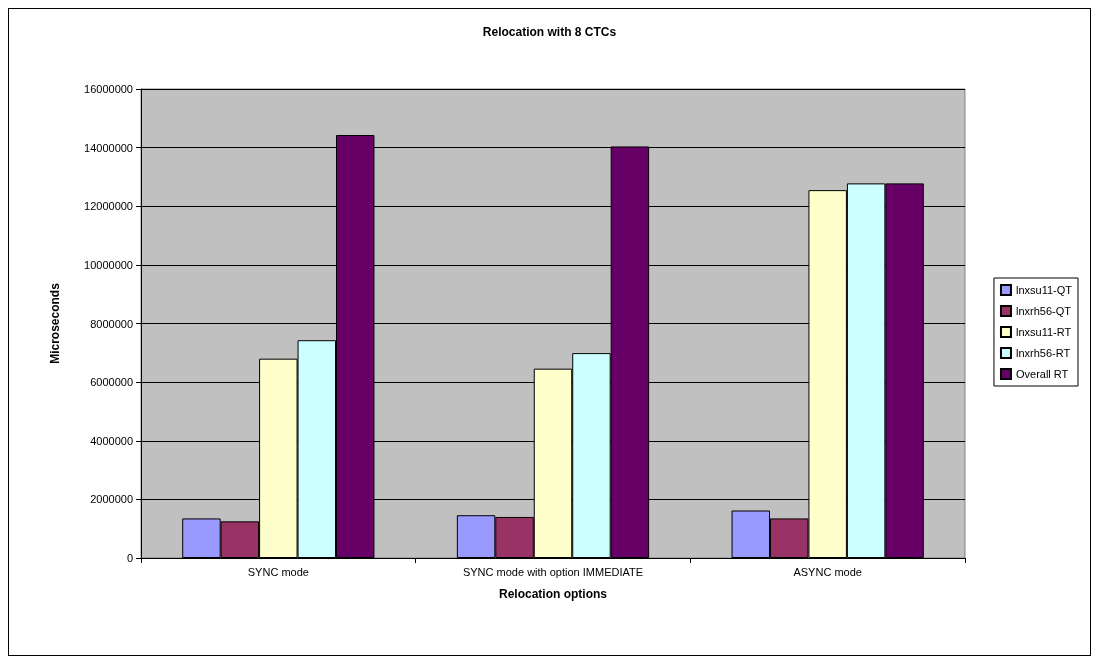 The image size is (1101, 666). What do you see at coordinates (108, 206) in the screenshot?
I see `y-tick-label: 12000000` at bounding box center [108, 206].